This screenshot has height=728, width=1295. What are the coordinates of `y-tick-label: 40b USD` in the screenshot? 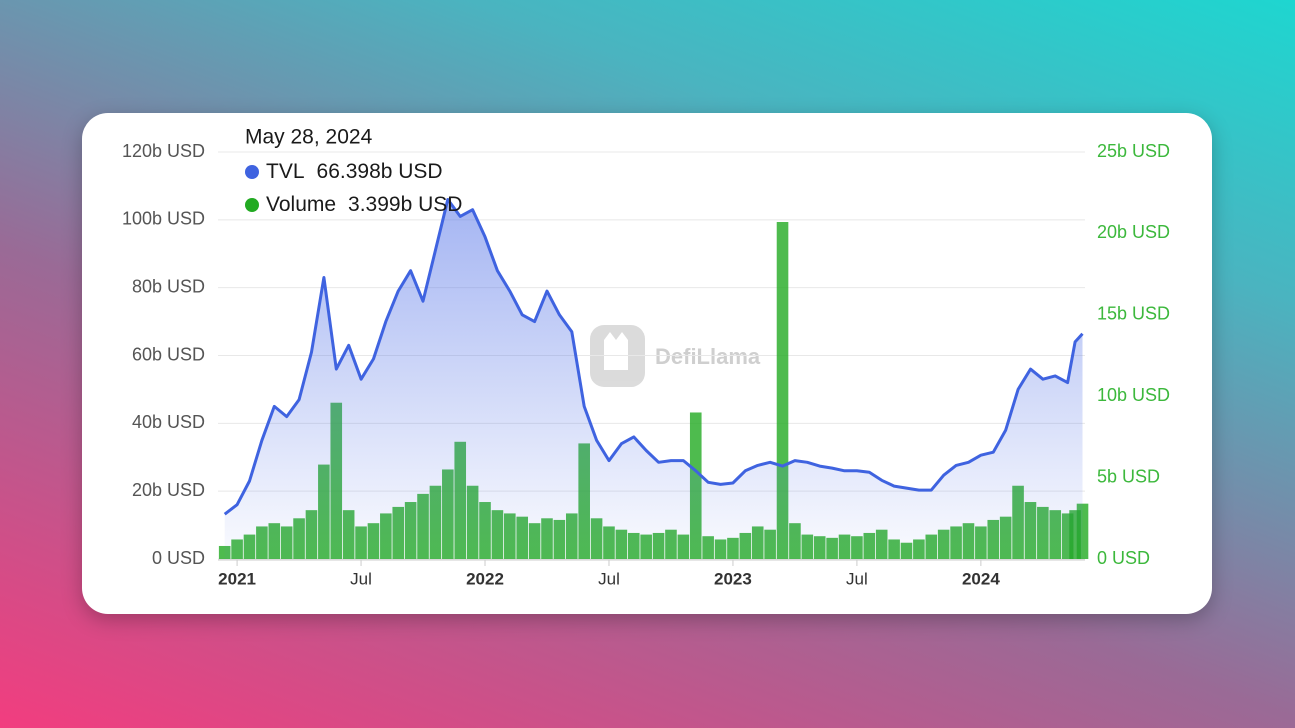 It's located at (168, 422).